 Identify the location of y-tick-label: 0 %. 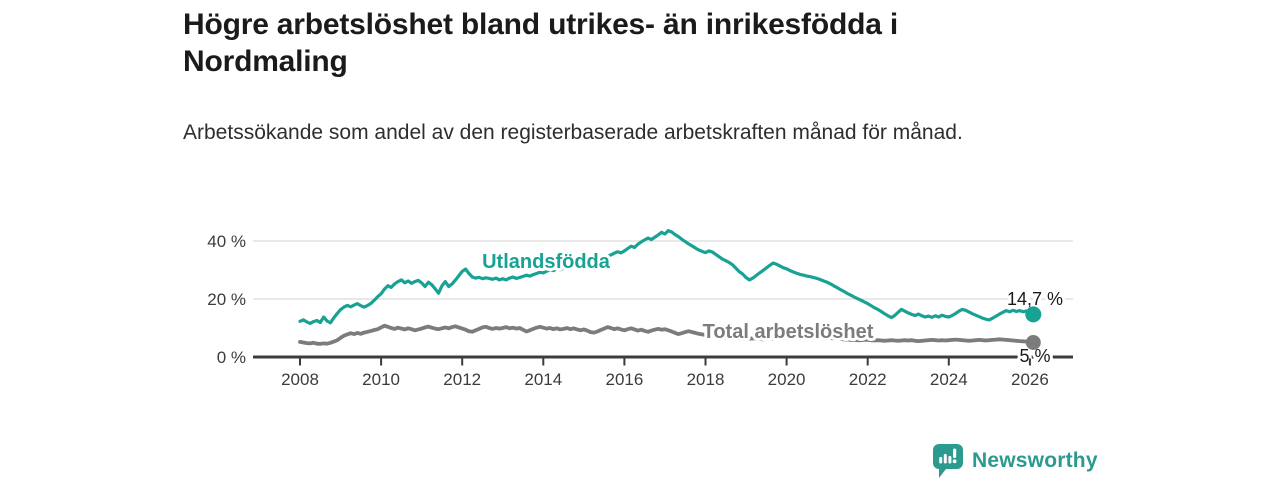
(231, 357).